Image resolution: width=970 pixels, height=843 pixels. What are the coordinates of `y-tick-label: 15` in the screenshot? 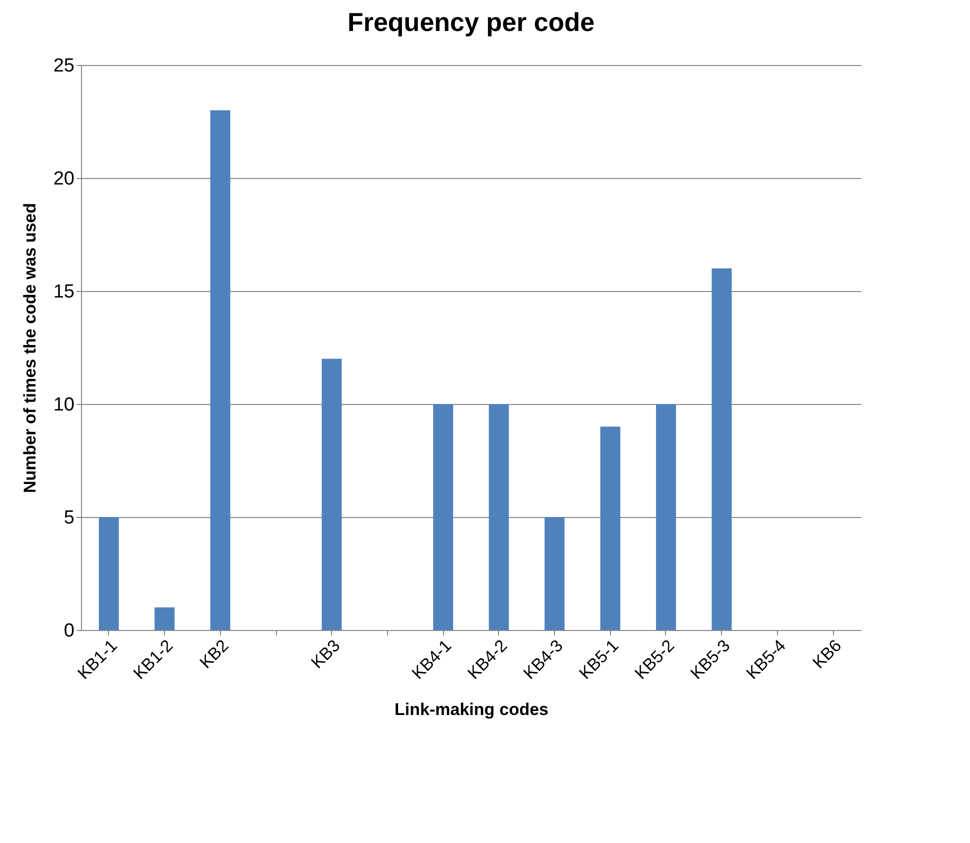 It's located at (63, 292).